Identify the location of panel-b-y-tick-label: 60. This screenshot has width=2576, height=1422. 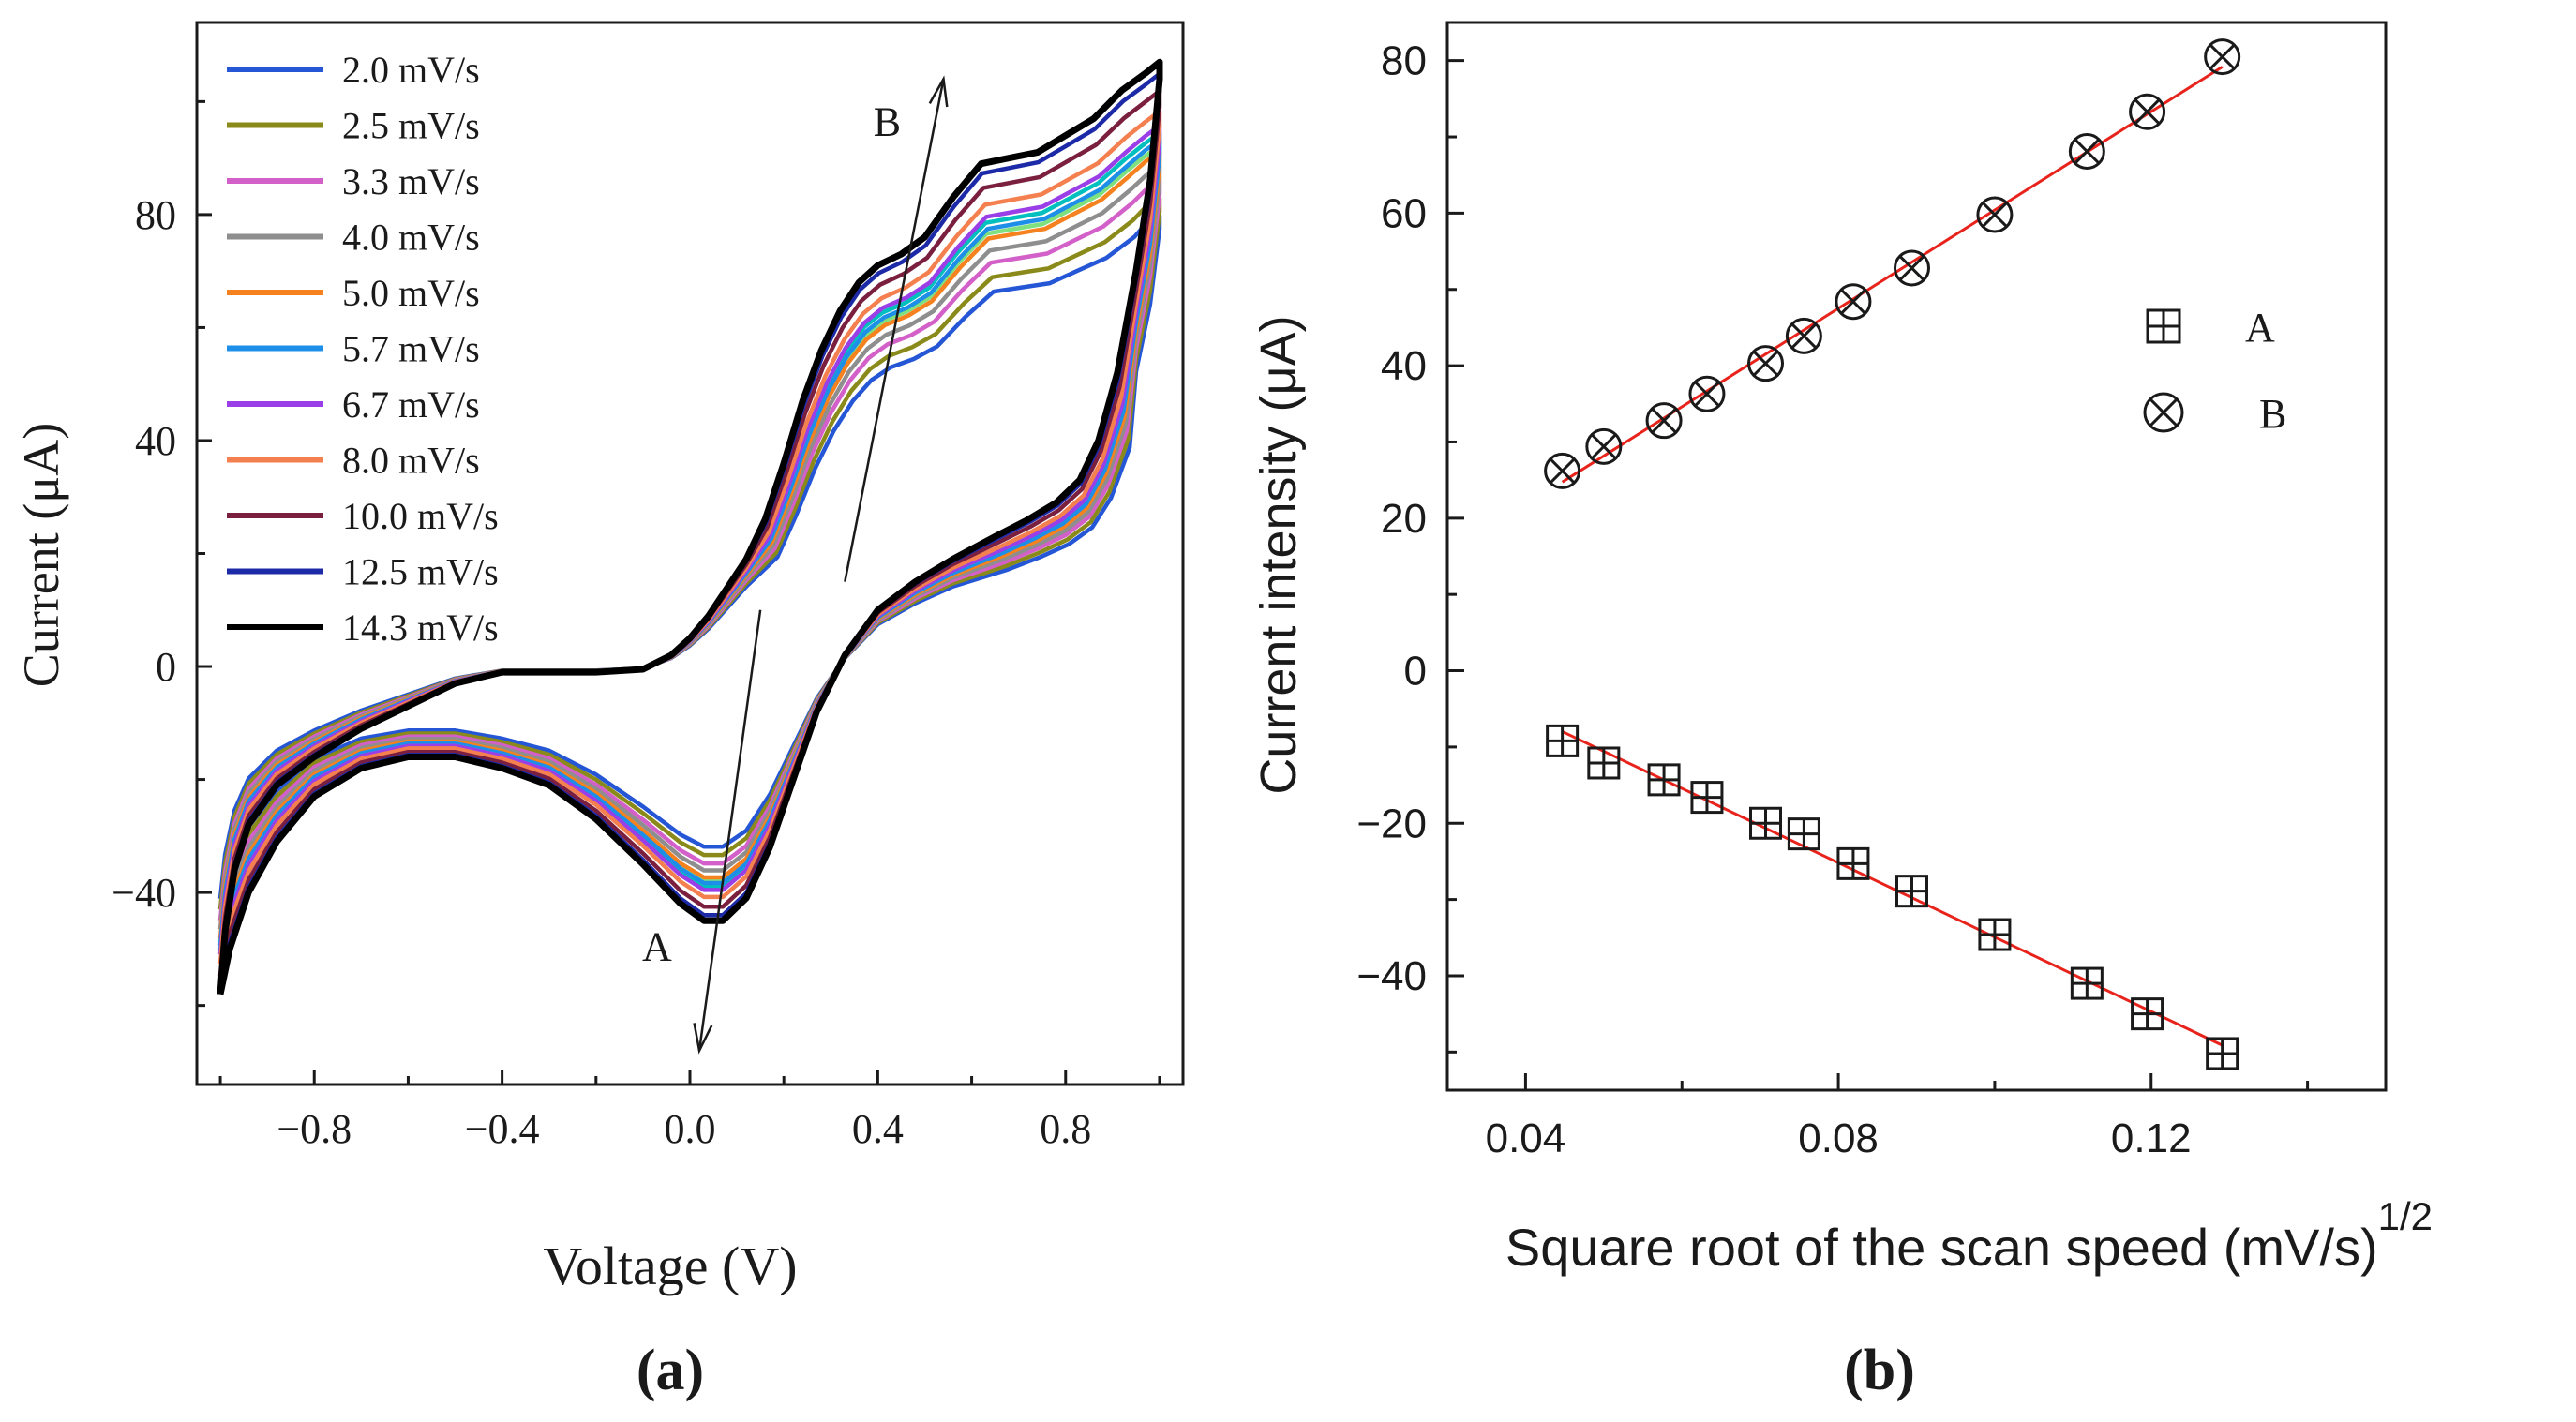
(1404, 213).